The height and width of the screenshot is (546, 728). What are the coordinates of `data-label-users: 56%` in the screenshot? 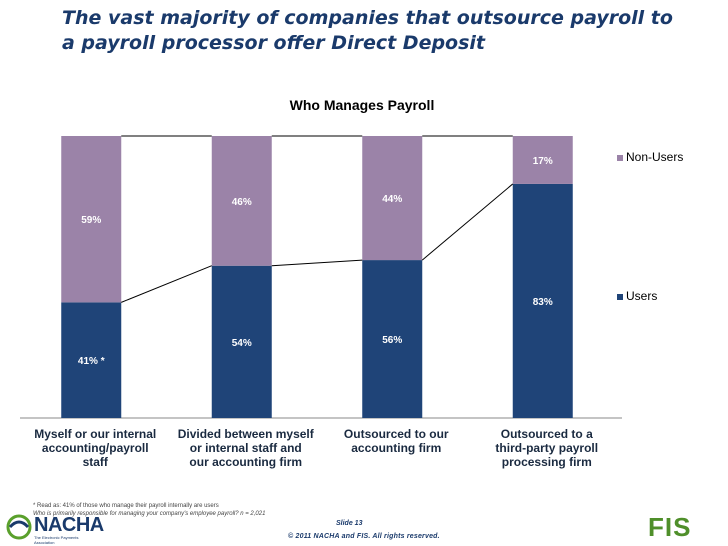 It's located at (392, 340).